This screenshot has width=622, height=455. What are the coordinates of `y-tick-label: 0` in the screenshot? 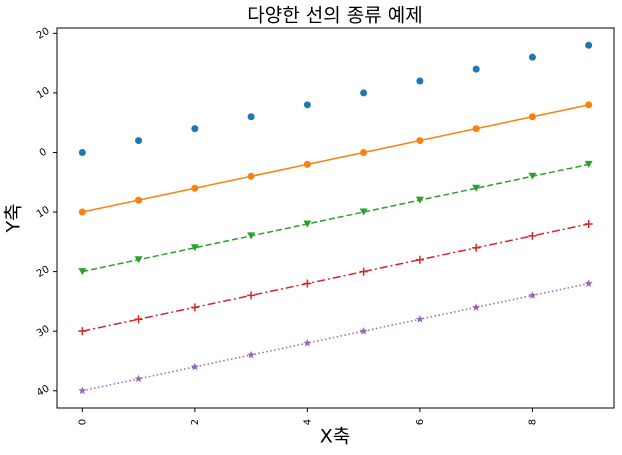 It's located at (43, 153).